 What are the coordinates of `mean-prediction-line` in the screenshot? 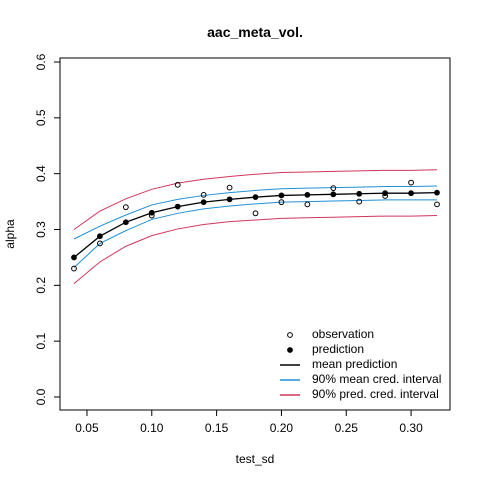 It's located at (255, 225).